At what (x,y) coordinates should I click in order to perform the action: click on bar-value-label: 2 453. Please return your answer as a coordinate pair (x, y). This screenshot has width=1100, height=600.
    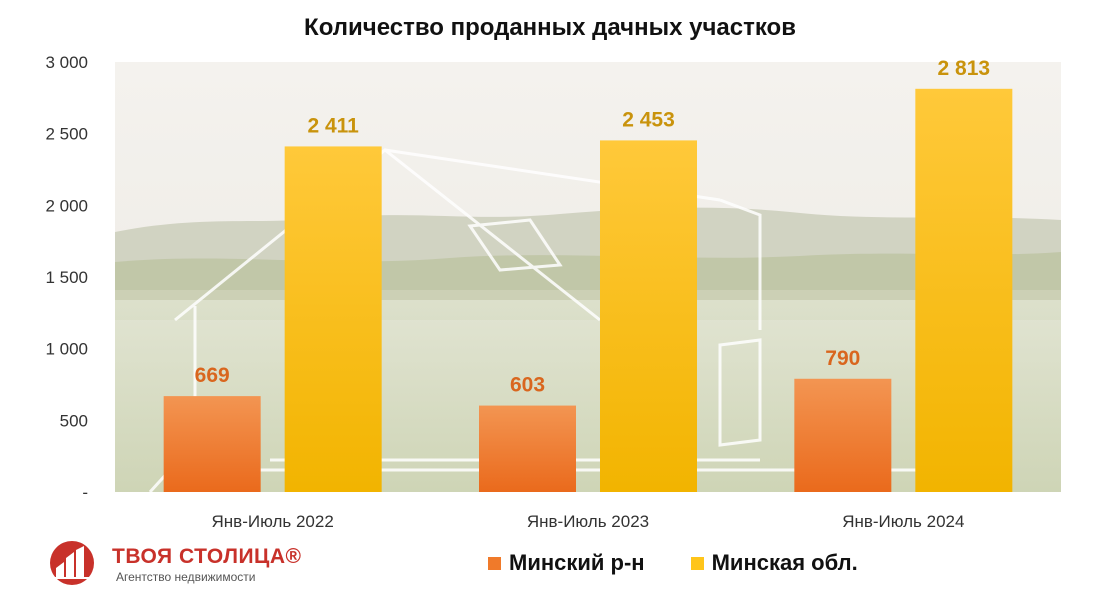
    Looking at the image, I should click on (648, 119).